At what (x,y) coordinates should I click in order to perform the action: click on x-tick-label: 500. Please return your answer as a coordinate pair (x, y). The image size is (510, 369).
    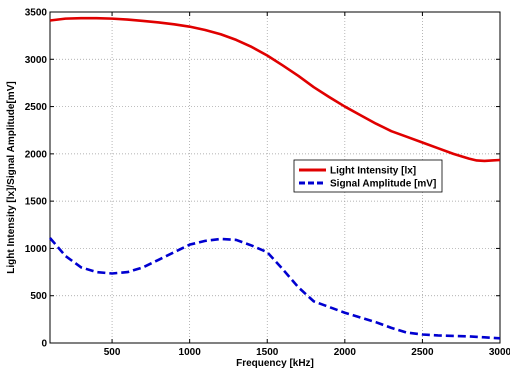
    Looking at the image, I should click on (112, 352).